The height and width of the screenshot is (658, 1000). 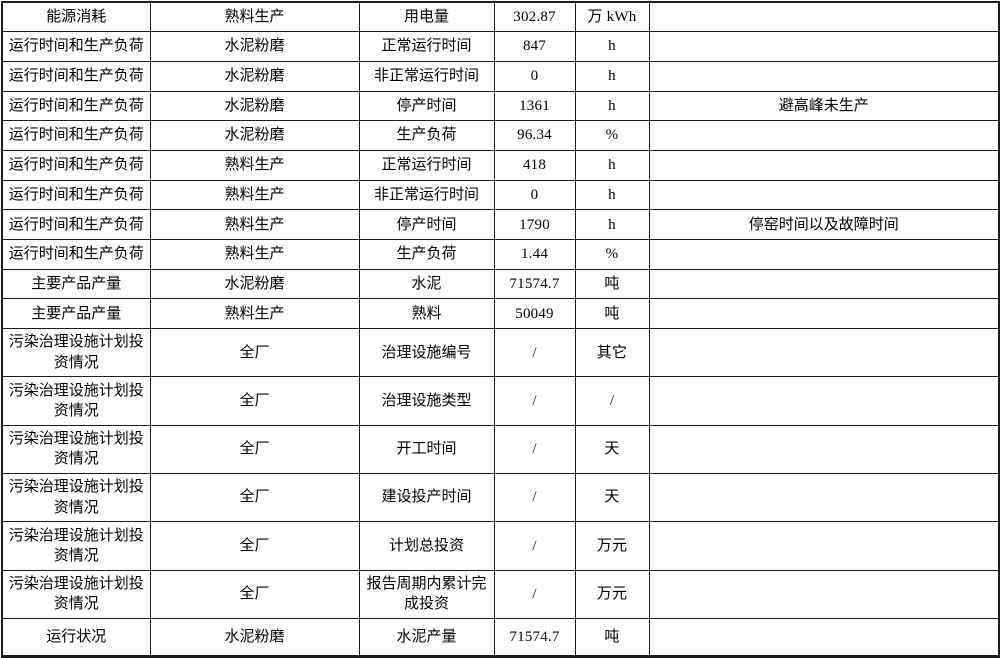 What do you see at coordinates (612, 254) in the screenshot?
I see `cell-unit: %` at bounding box center [612, 254].